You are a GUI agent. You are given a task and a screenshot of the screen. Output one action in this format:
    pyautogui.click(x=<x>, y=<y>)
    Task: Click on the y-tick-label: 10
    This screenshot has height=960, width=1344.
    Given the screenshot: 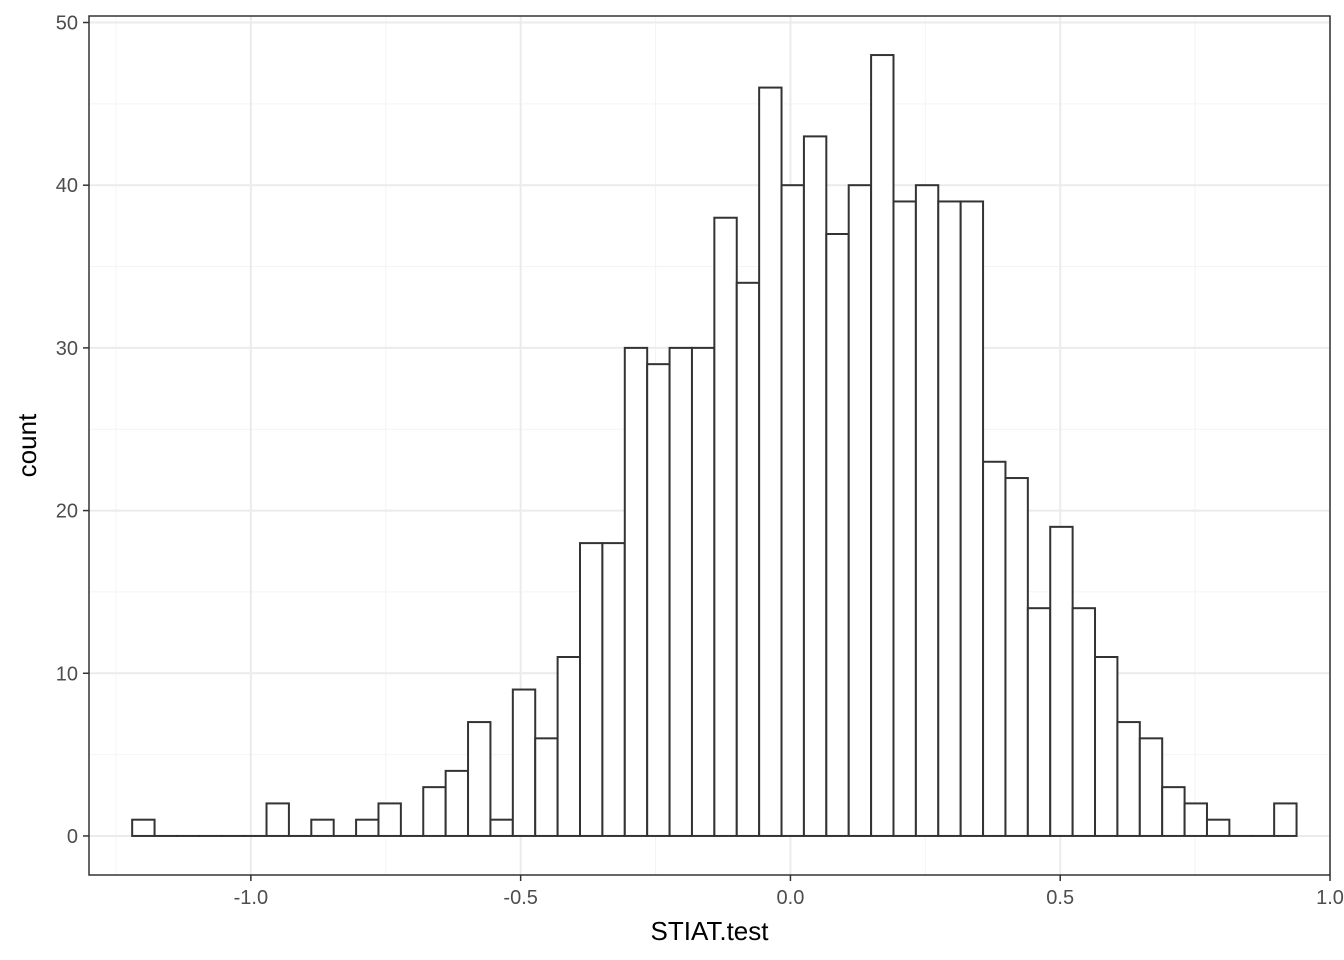 What is the action you would take?
    pyautogui.click(x=67, y=674)
    